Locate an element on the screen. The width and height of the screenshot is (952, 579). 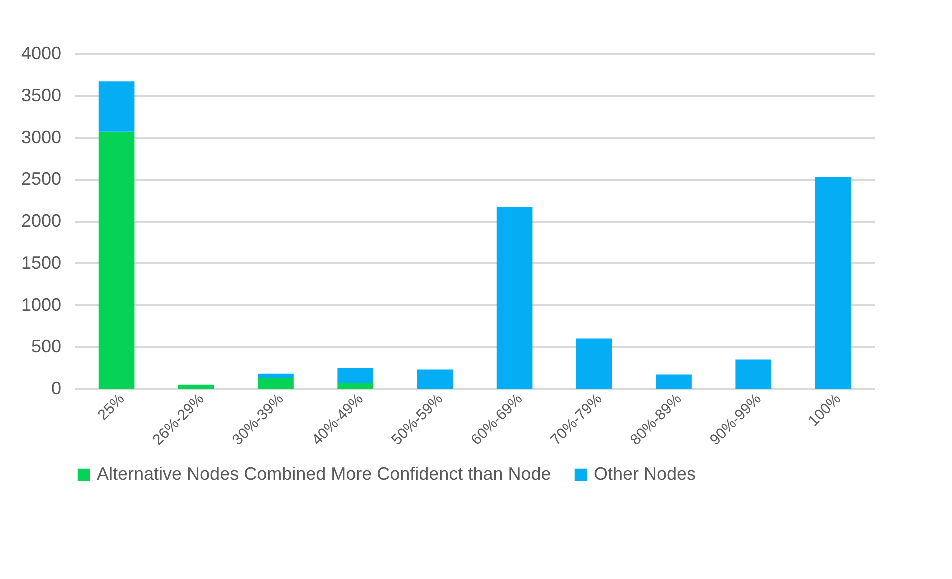
y-tick-label: 2500 is located at coordinates (41, 179).